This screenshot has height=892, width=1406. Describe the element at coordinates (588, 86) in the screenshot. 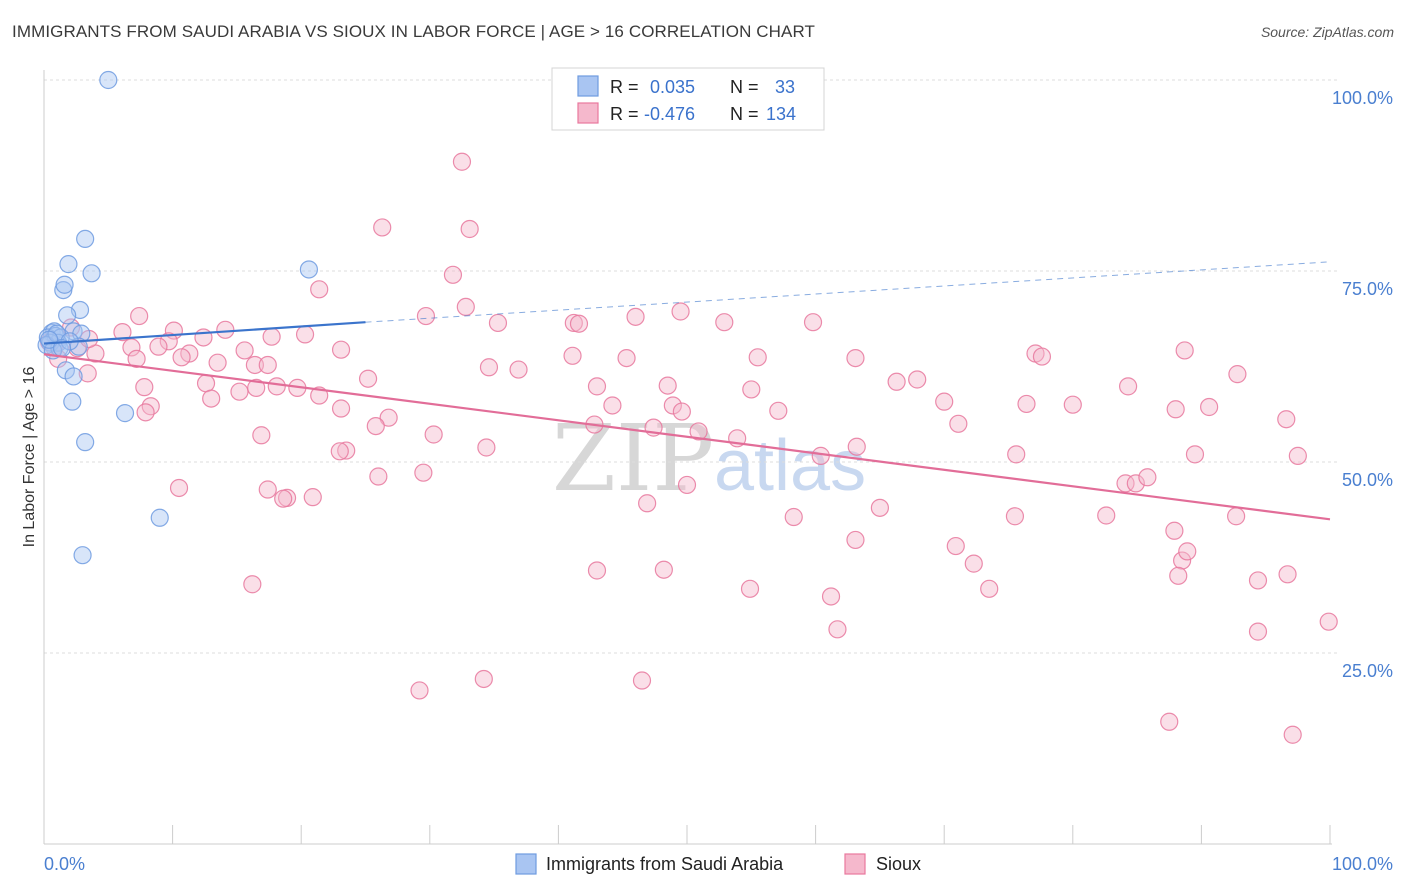

I see `legend-swatch-saudi` at that location.